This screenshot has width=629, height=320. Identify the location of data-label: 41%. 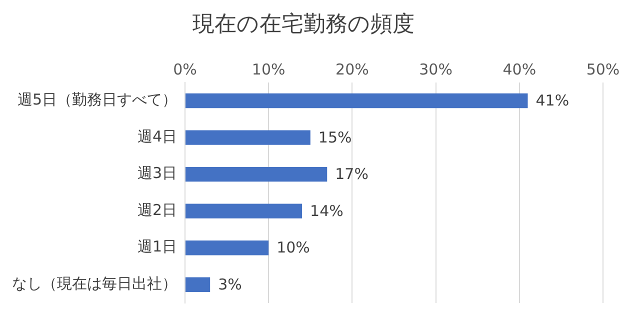
(553, 101).